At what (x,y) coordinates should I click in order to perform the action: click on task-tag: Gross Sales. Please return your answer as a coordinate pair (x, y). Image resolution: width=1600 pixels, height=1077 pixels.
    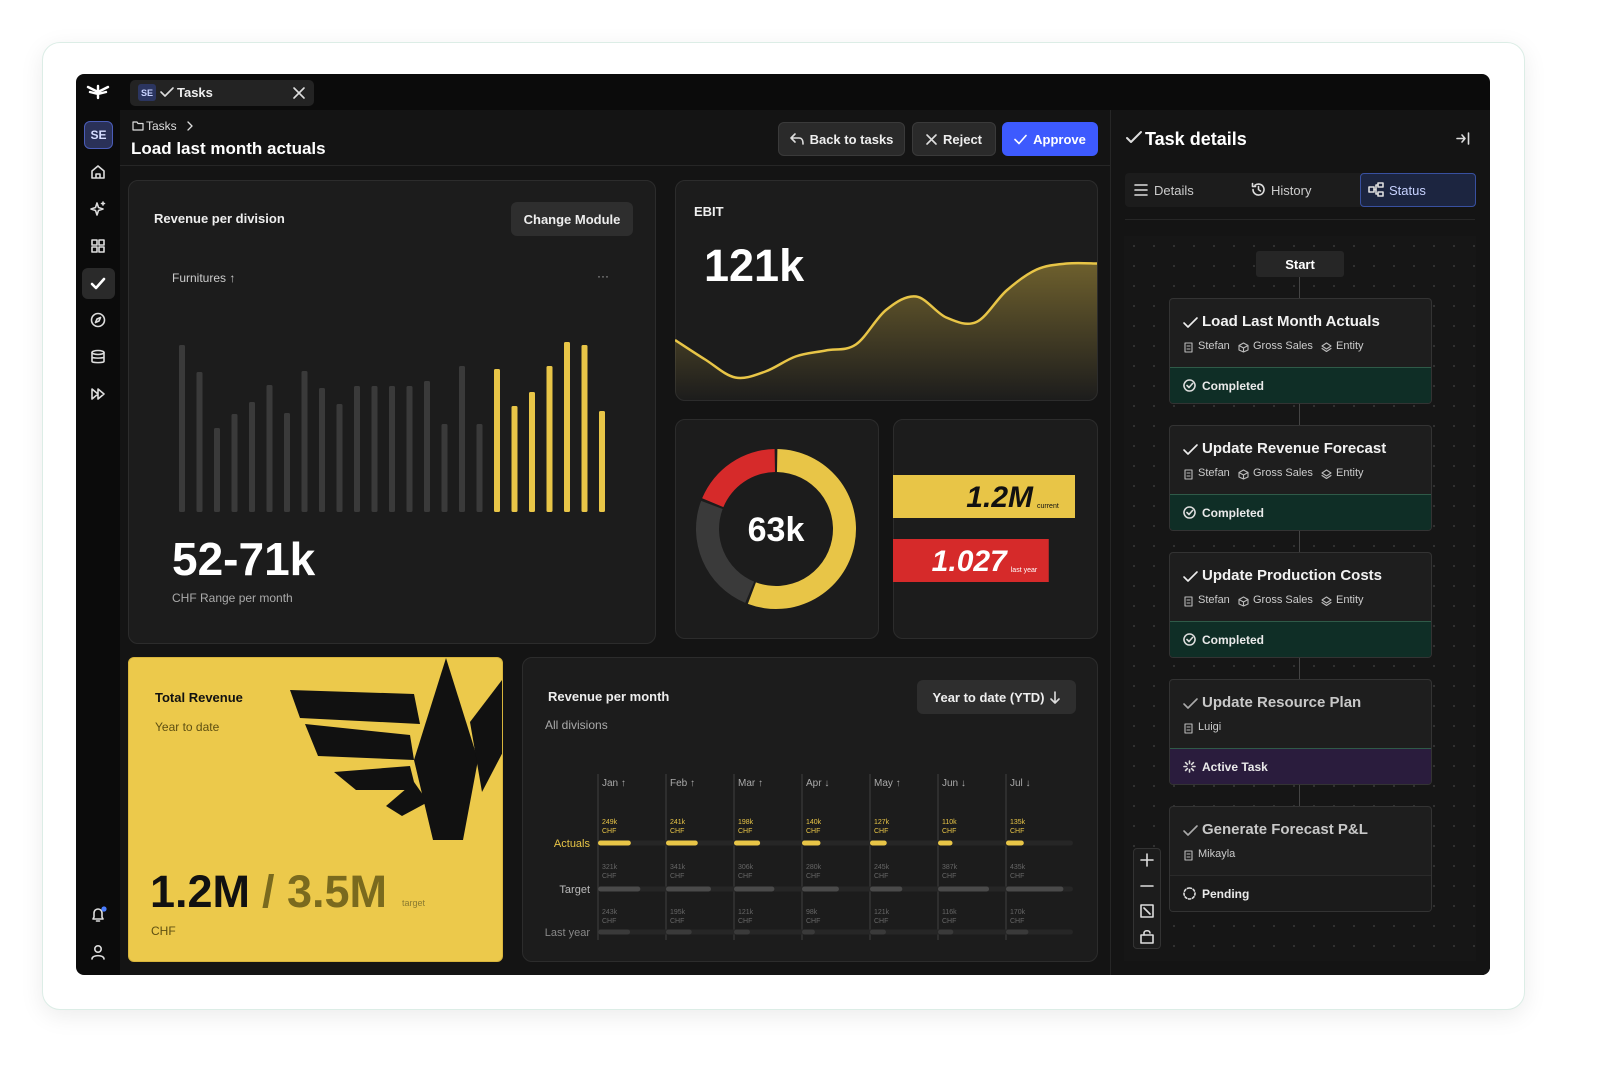
    Looking at the image, I should click on (1283, 600).